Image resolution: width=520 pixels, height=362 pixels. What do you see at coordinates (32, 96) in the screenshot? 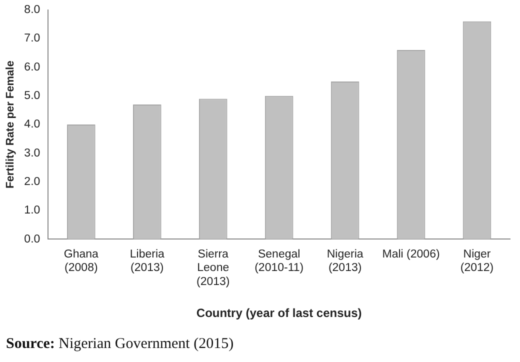
I see `y-tick-label: 5.0` at bounding box center [32, 96].